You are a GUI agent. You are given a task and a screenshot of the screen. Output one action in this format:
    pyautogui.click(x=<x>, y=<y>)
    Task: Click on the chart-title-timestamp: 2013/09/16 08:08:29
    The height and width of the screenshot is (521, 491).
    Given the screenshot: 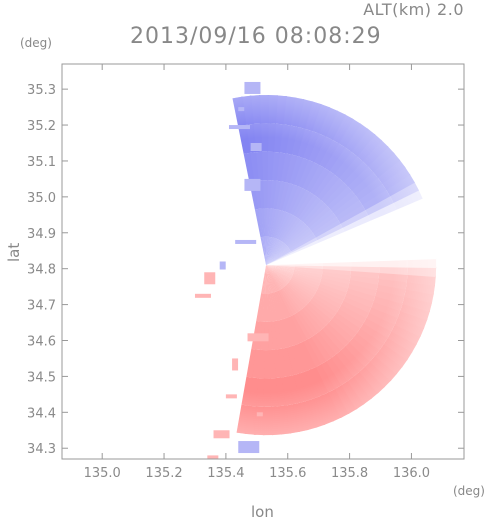 What is the action you would take?
    pyautogui.click(x=256, y=36)
    